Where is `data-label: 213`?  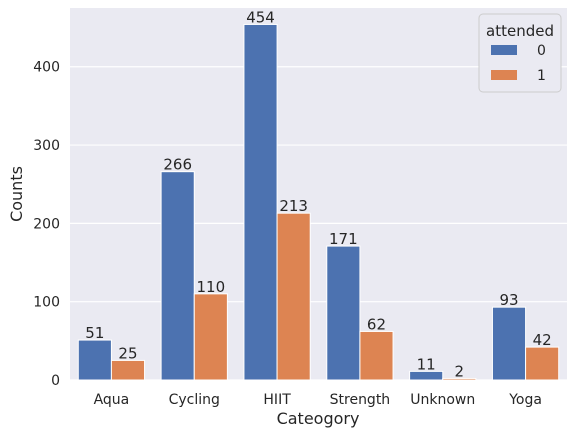 data-label: 213 is located at coordinates (293, 206).